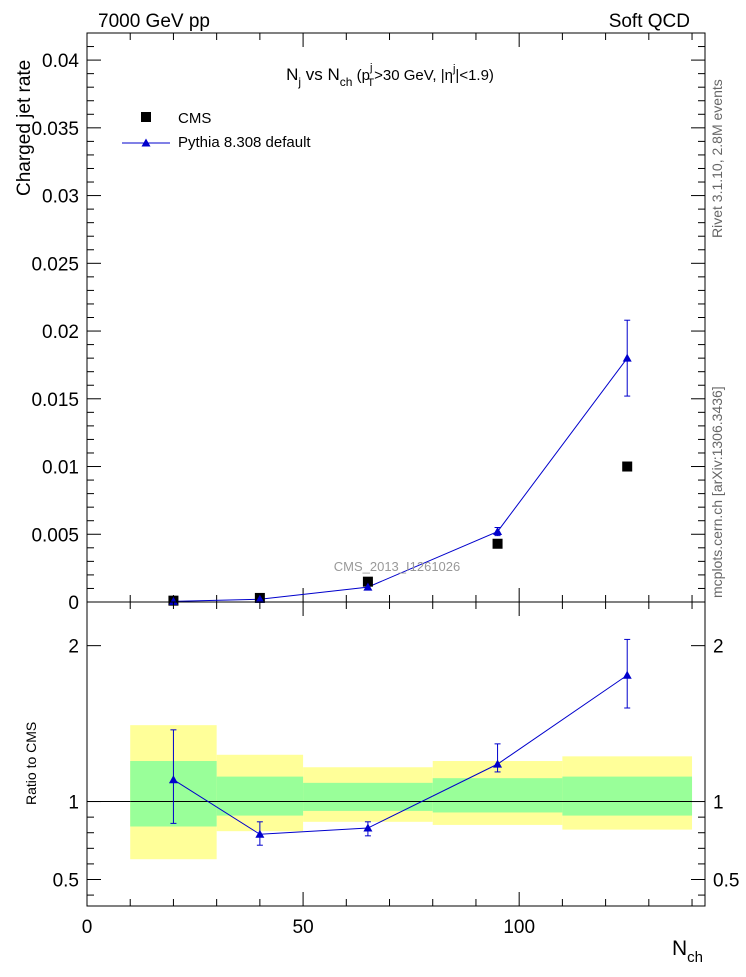 This screenshot has width=746, height=977. What do you see at coordinates (24, 128) in the screenshot?
I see `y-axis-label: Charged jet rate` at bounding box center [24, 128].